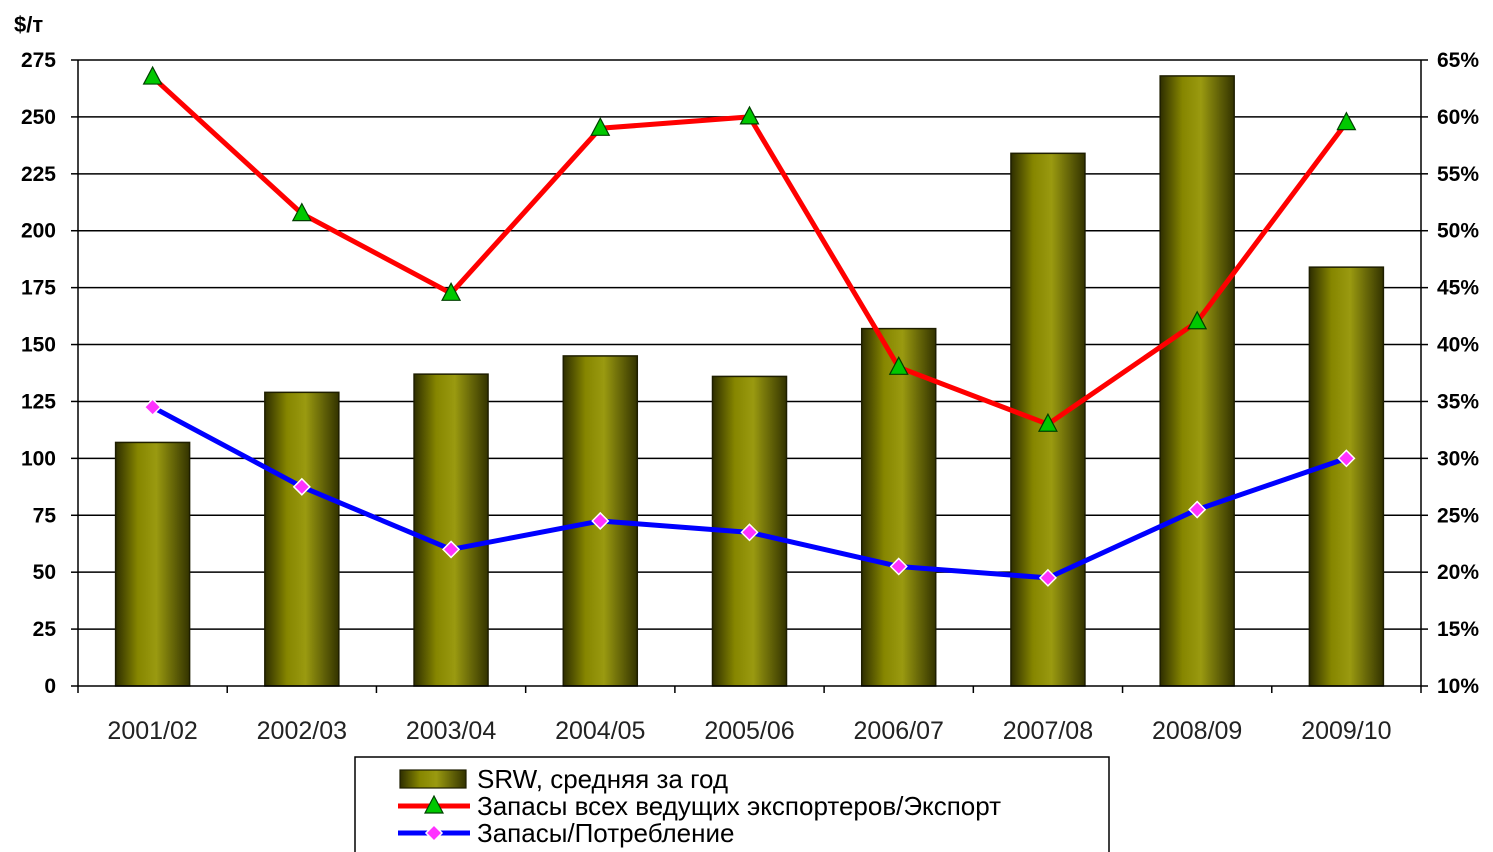 The height and width of the screenshot is (852, 1493). I want to click on x-tick-label: 2001/02, so click(152, 731).